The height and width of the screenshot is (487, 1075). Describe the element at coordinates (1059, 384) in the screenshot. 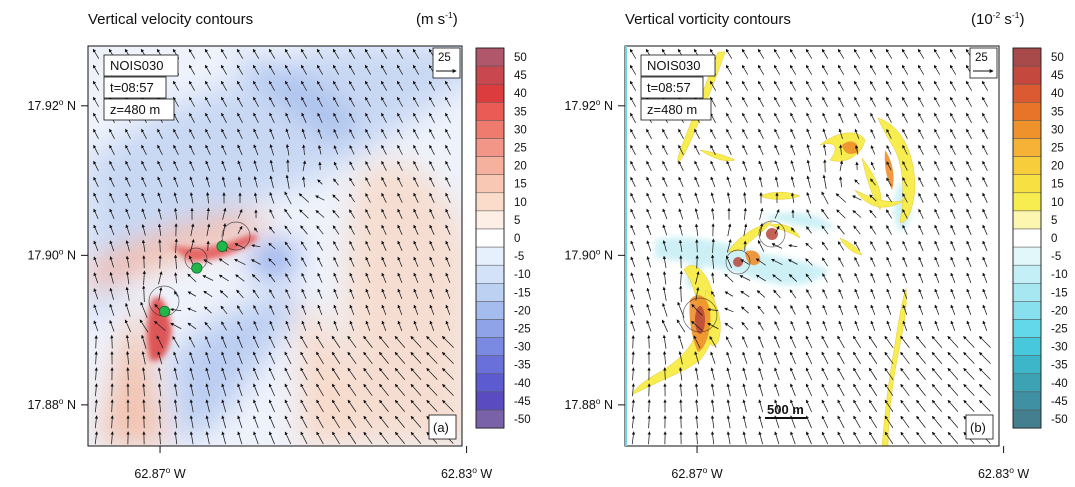

I see `panel-b-colorbar-label-18: -40` at that location.